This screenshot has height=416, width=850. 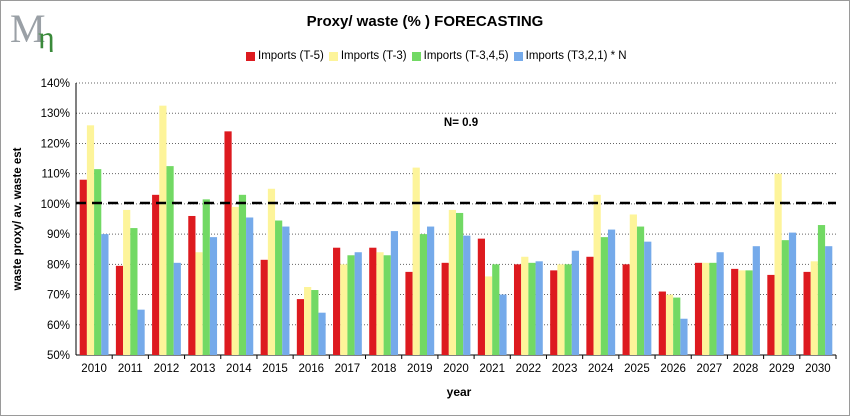 I want to click on x-tick-label: 2020, so click(x=456, y=369).